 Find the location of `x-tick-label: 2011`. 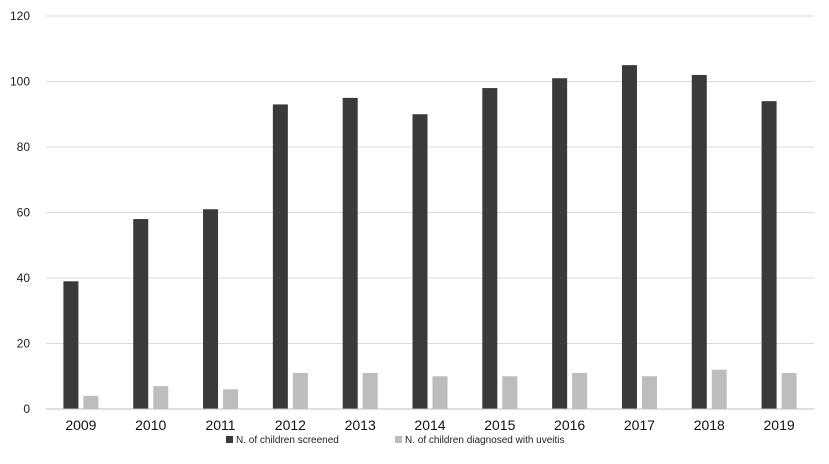

x-tick-label: 2011 is located at coordinates (220, 425).